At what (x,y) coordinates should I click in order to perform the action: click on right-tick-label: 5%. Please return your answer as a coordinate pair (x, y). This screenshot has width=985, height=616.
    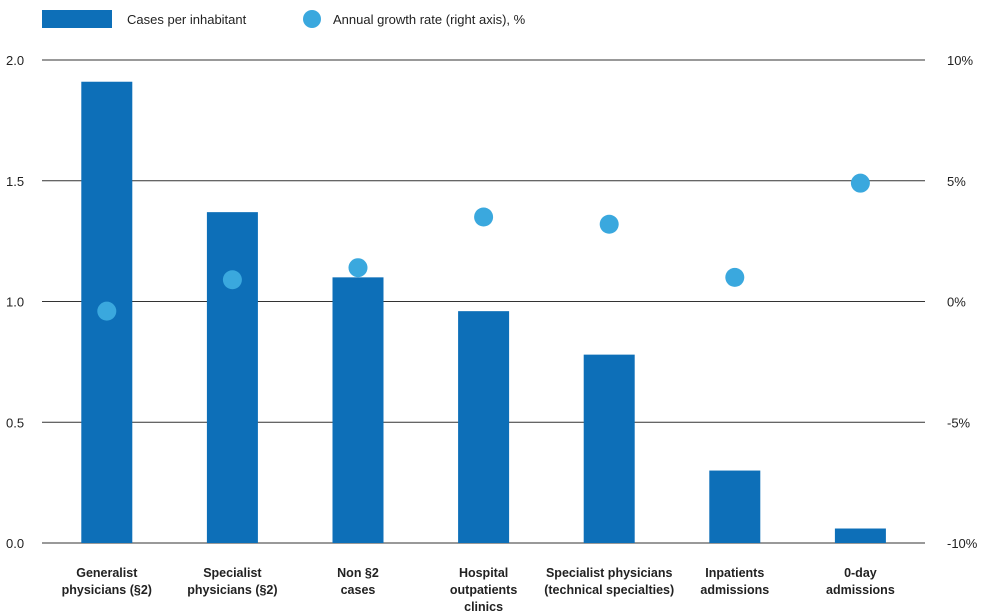
    Looking at the image, I should click on (956, 181).